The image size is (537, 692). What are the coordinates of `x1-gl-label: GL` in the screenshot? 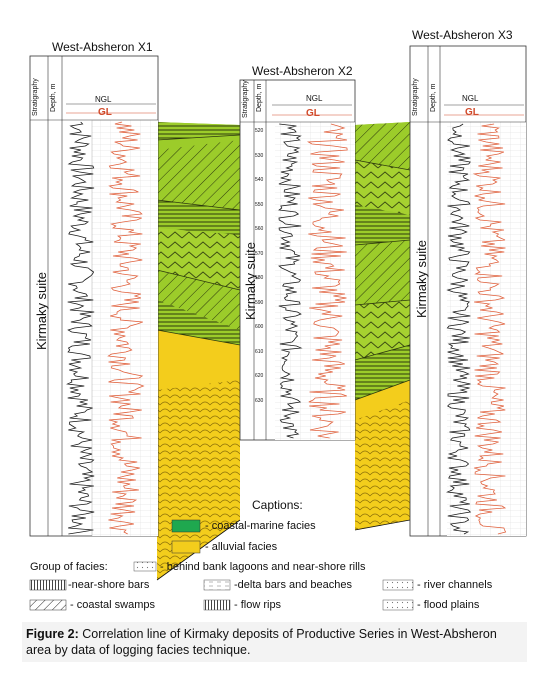 It's located at (105, 112).